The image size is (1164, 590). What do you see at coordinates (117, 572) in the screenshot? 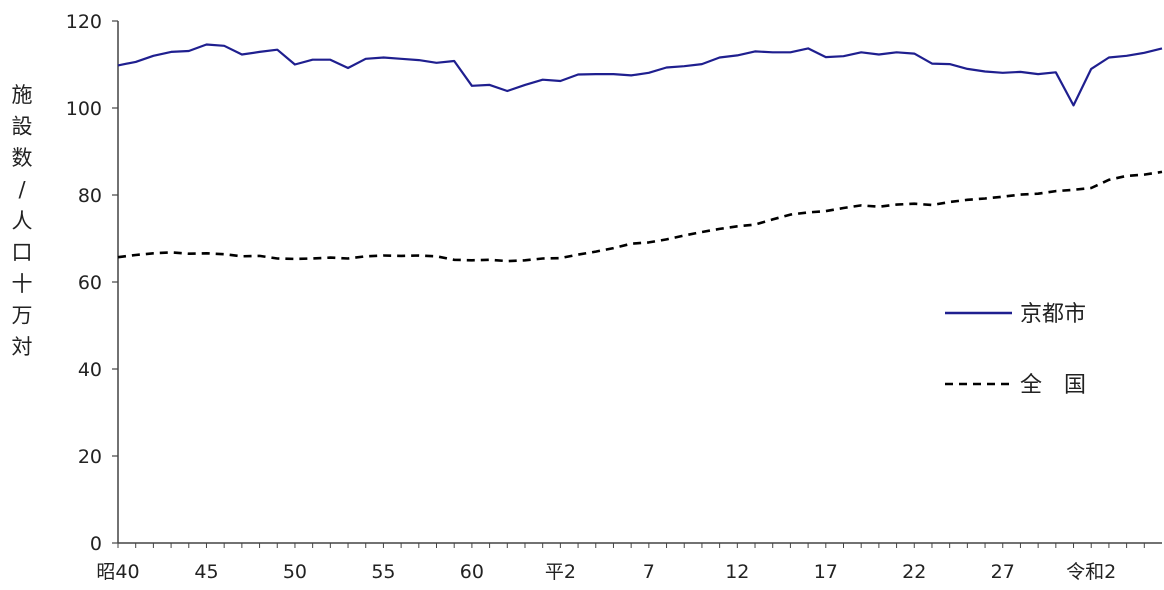
I see `x-tick-label: 昭40` at bounding box center [117, 572].